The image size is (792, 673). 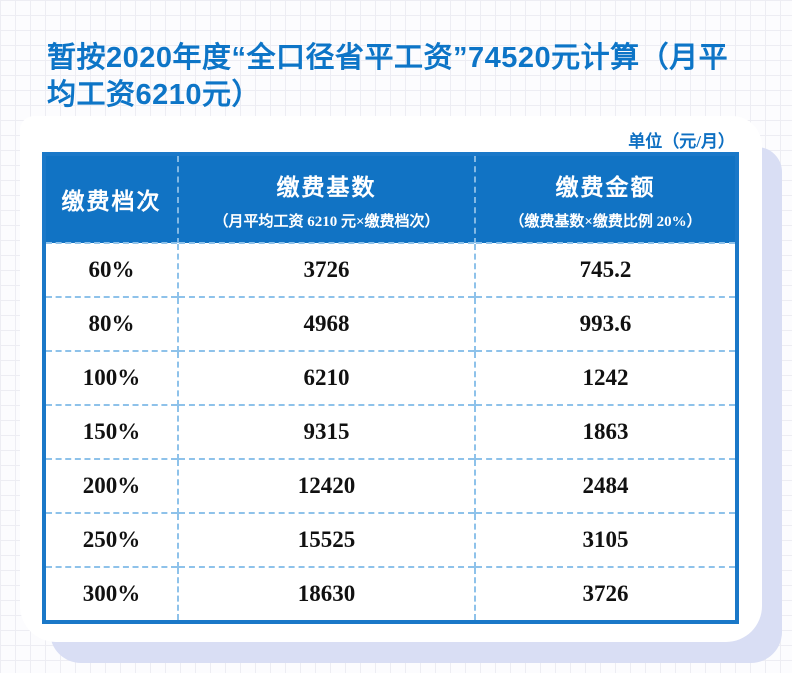 What do you see at coordinates (111, 377) in the screenshot?
I see `cell-tier: 100%` at bounding box center [111, 377].